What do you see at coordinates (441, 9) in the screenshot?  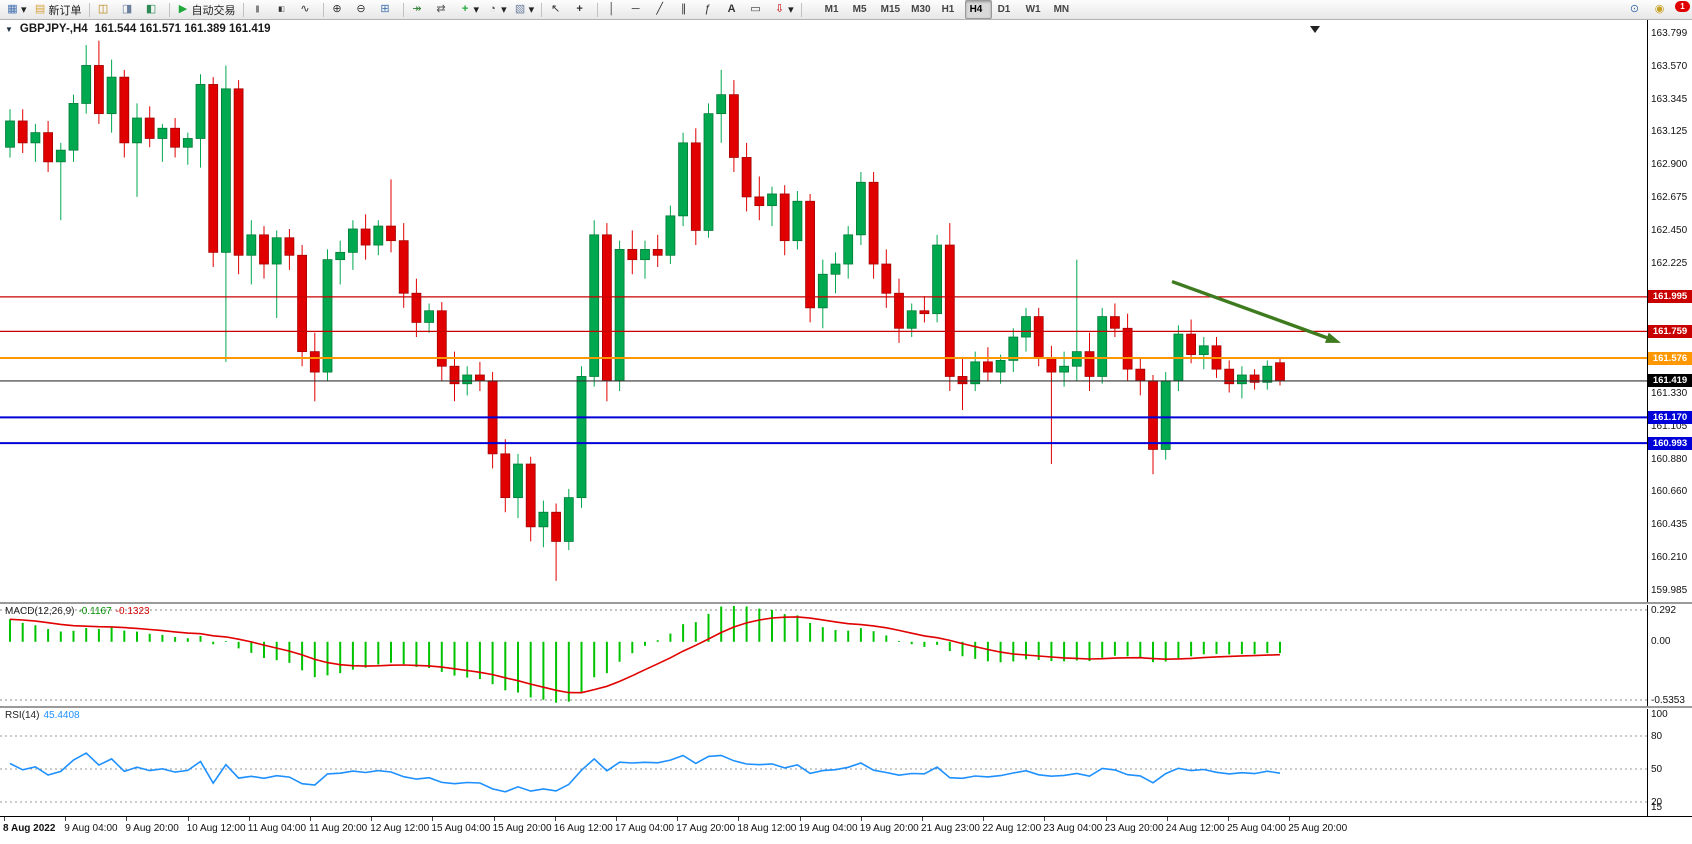 I see `chart-shift-icon: ⇄` at bounding box center [441, 9].